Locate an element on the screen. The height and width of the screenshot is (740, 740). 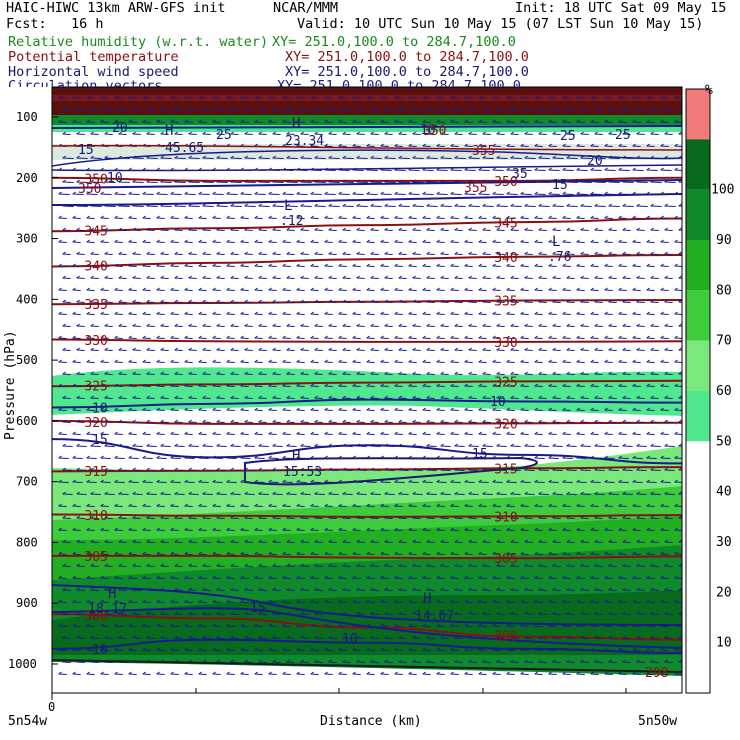
theta-label-320: 320 is located at coordinates (95, 423).